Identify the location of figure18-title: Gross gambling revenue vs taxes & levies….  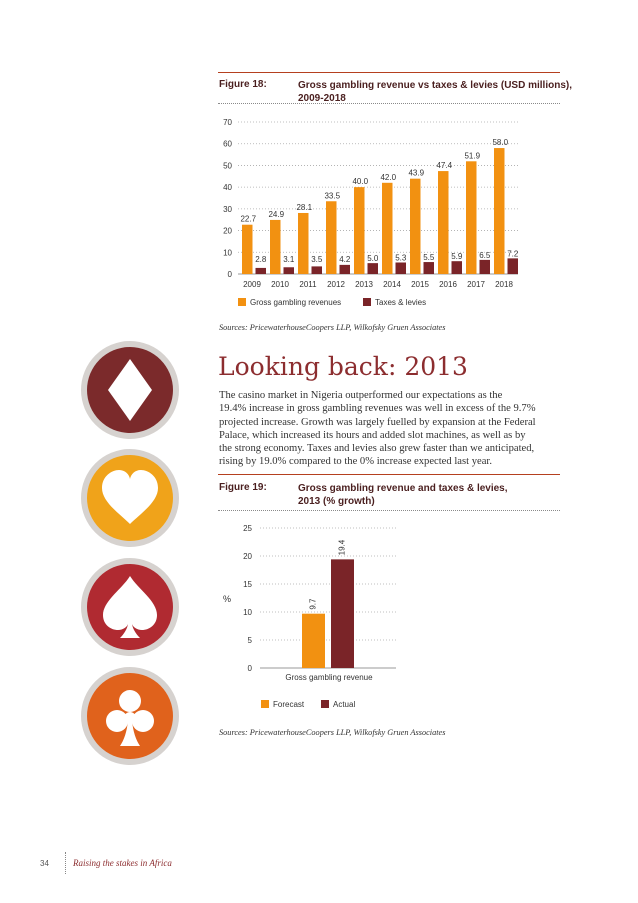
(435, 92).